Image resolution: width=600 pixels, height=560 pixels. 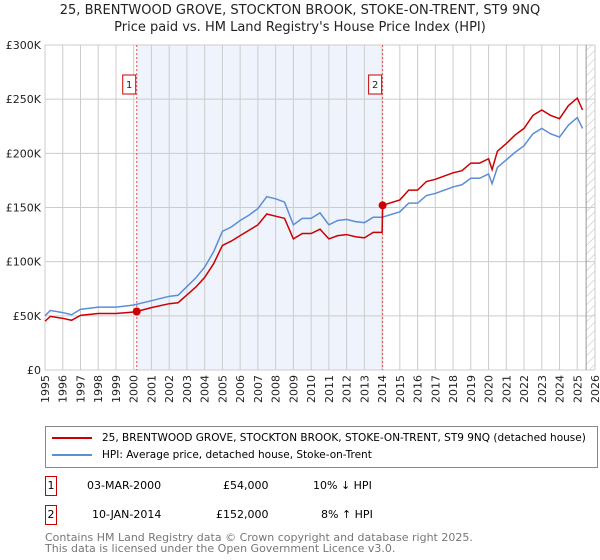 I want to click on legend-blue-line, so click(x=72, y=455).